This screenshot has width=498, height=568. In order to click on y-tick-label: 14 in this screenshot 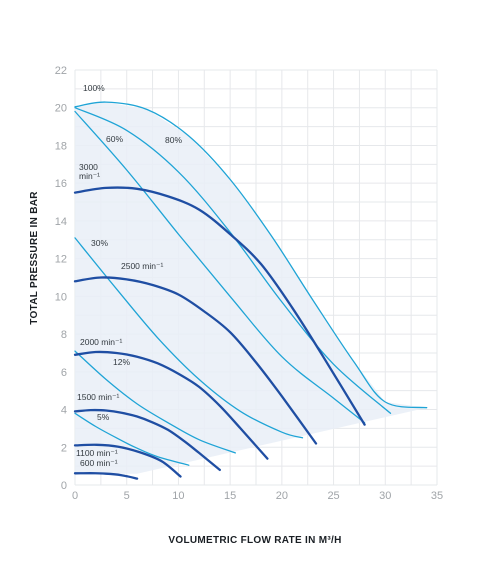, I will do `click(61, 222)`.